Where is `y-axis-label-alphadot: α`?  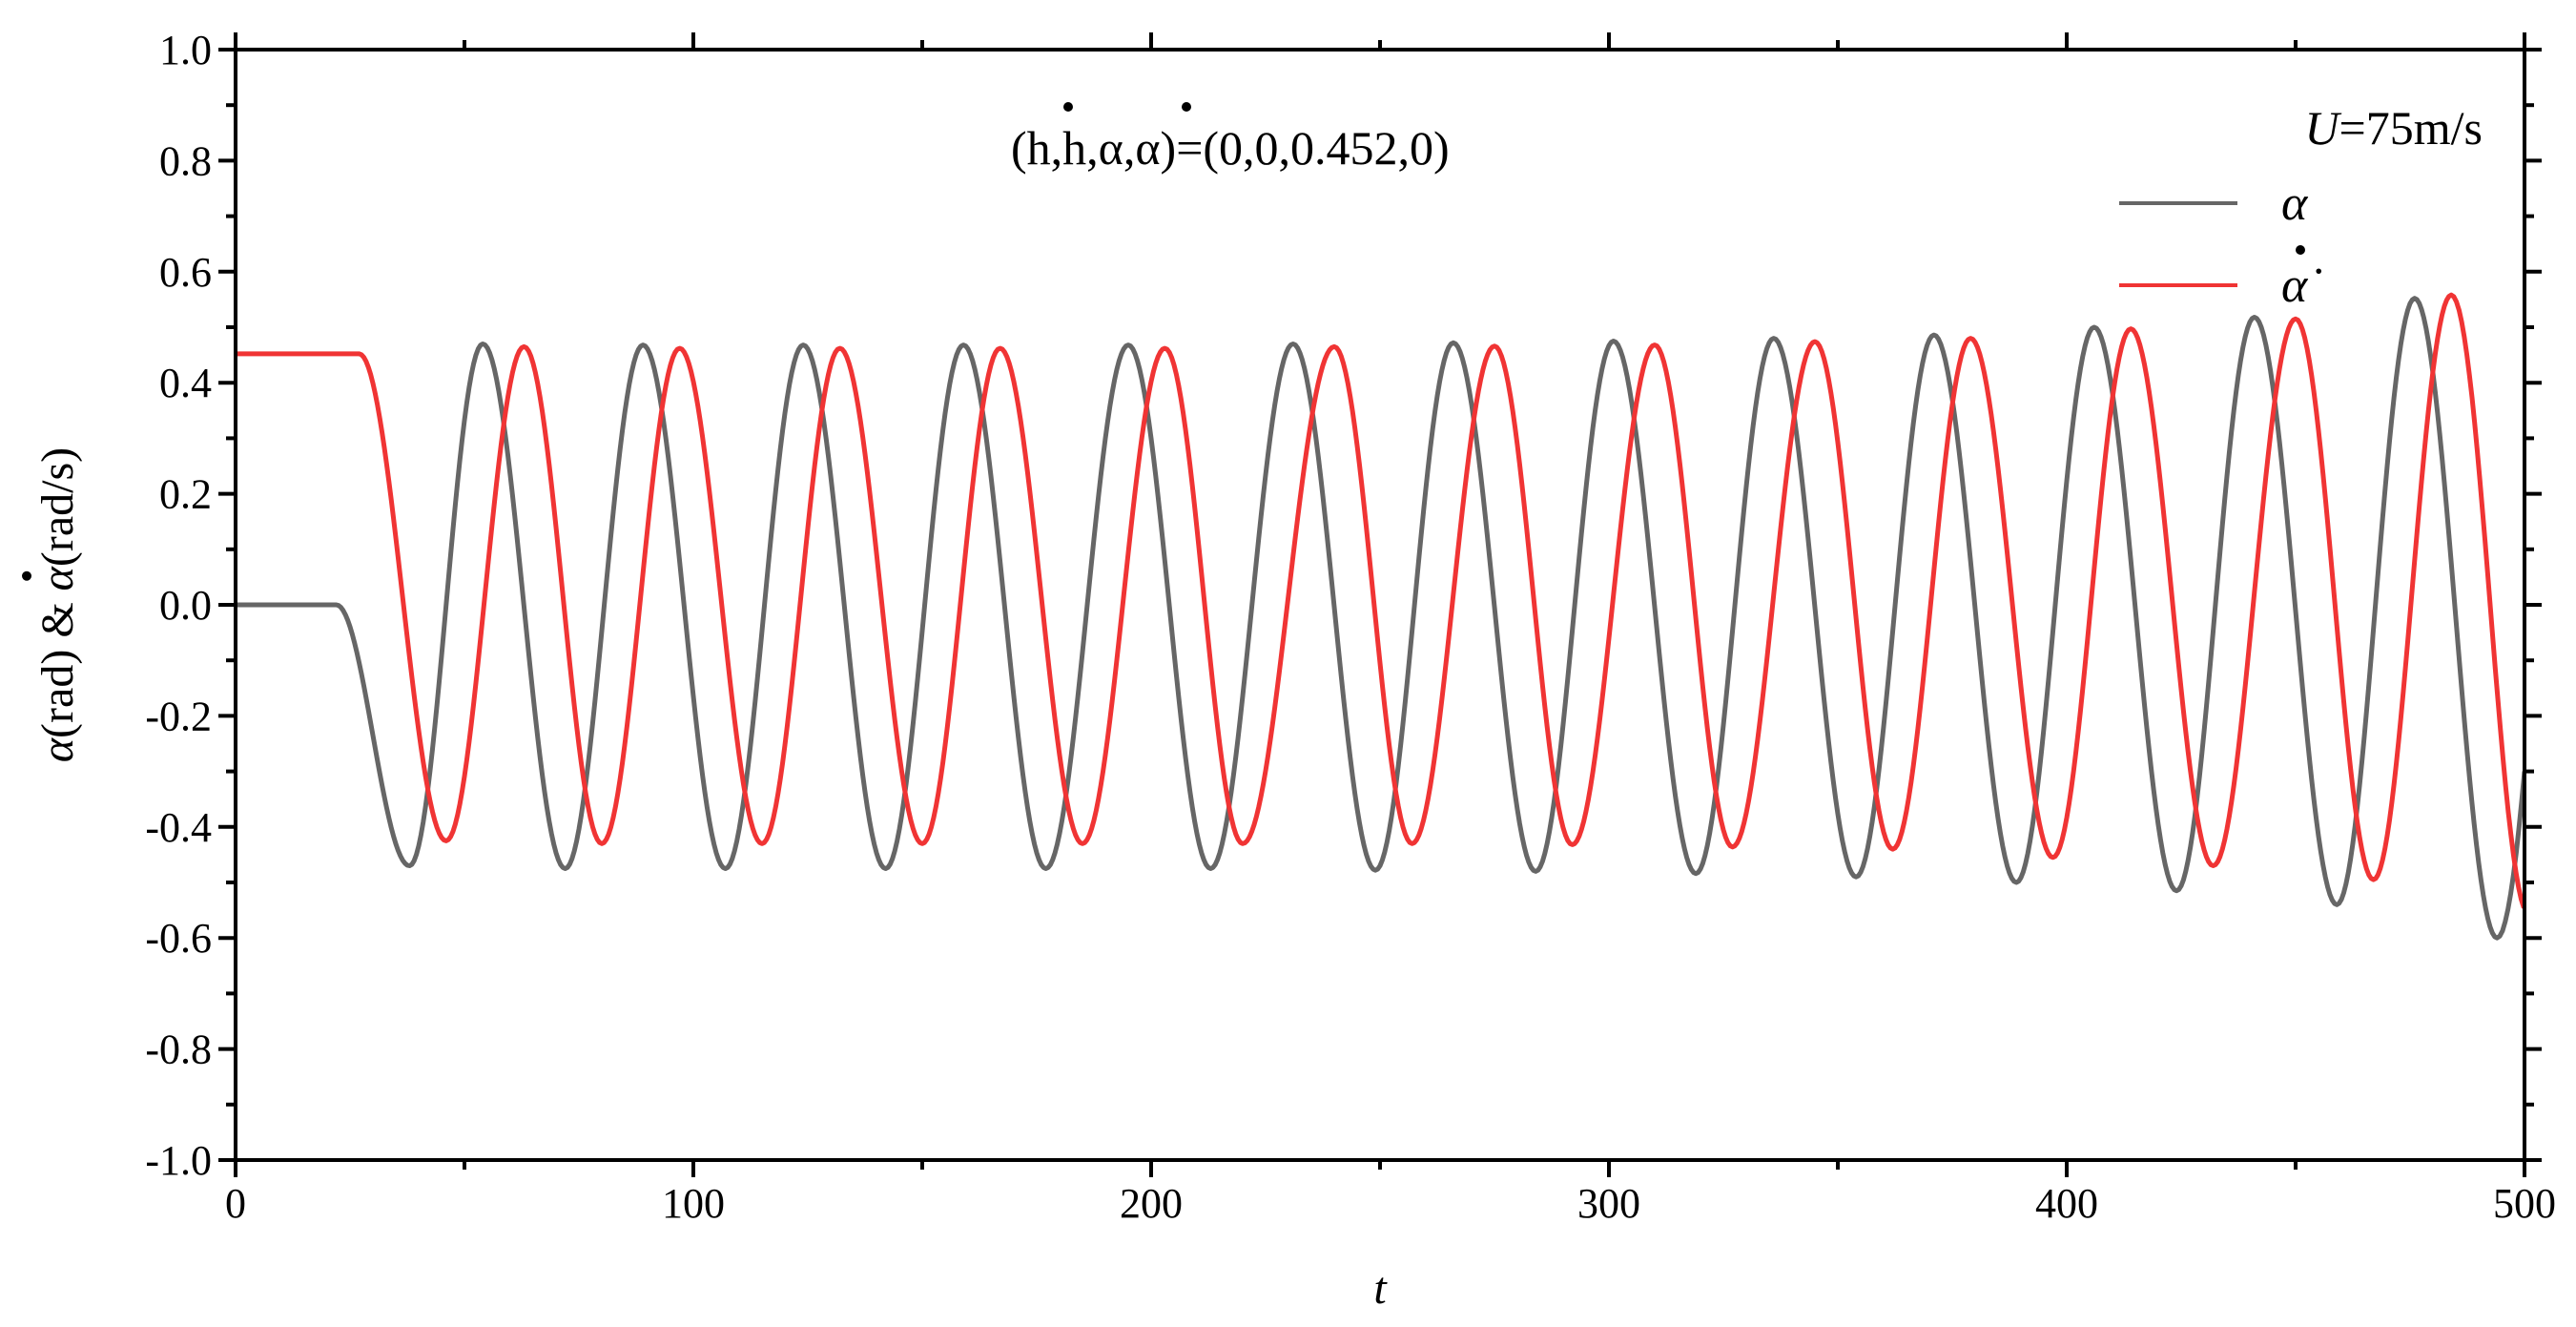 y-axis-label-alphadot: α is located at coordinates (57, 578).